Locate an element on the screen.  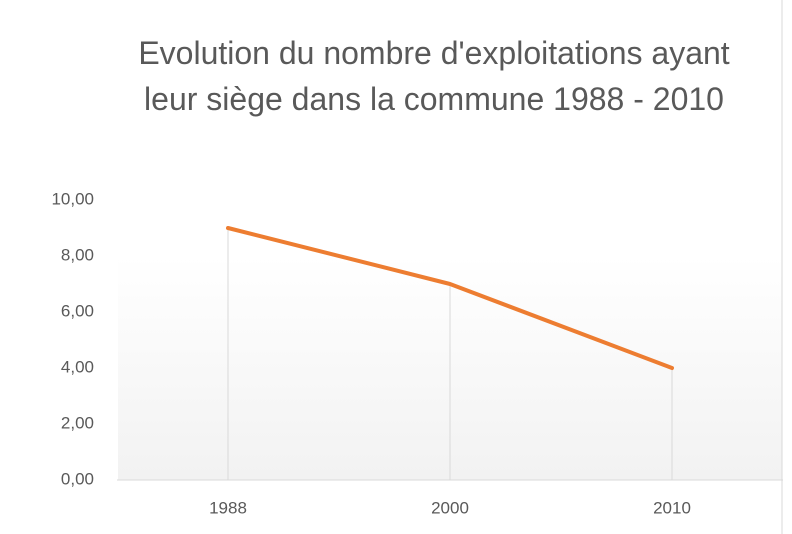
y-tick-label: 8,00 is located at coordinates (77, 254).